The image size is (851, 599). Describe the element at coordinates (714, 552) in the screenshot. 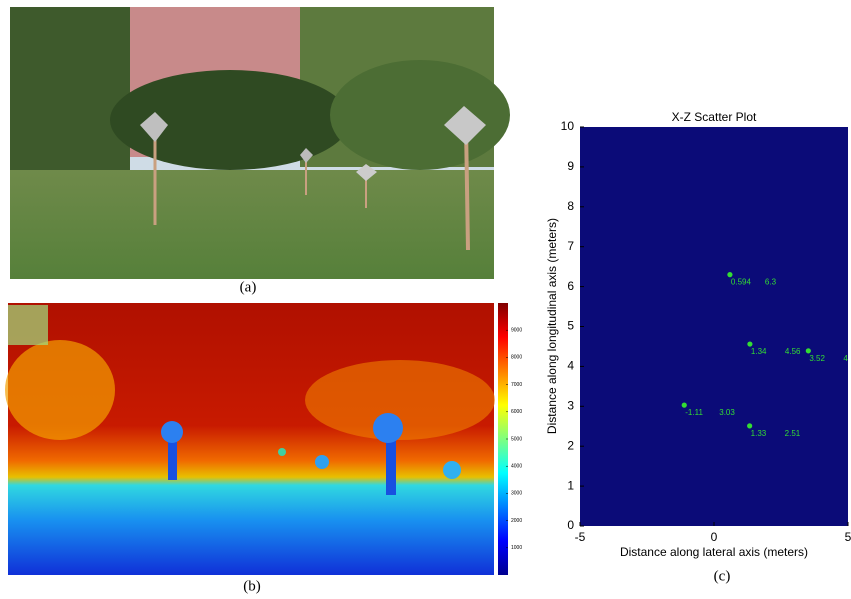

I see `x-axis-label: Distance along lateral axis (meters)` at that location.